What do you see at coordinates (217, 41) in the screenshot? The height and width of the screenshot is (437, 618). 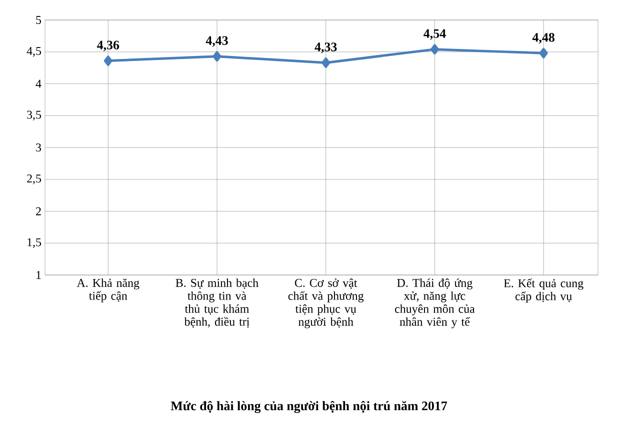 I see `data-label: 4,43` at bounding box center [217, 41].